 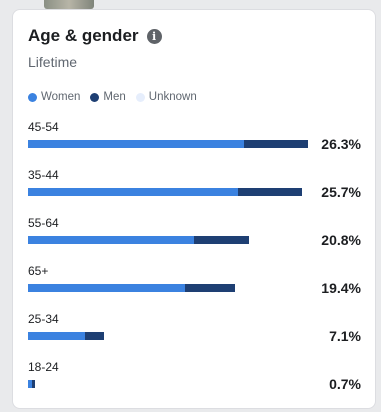 I want to click on age-range-label: 65+, so click(x=38, y=271).